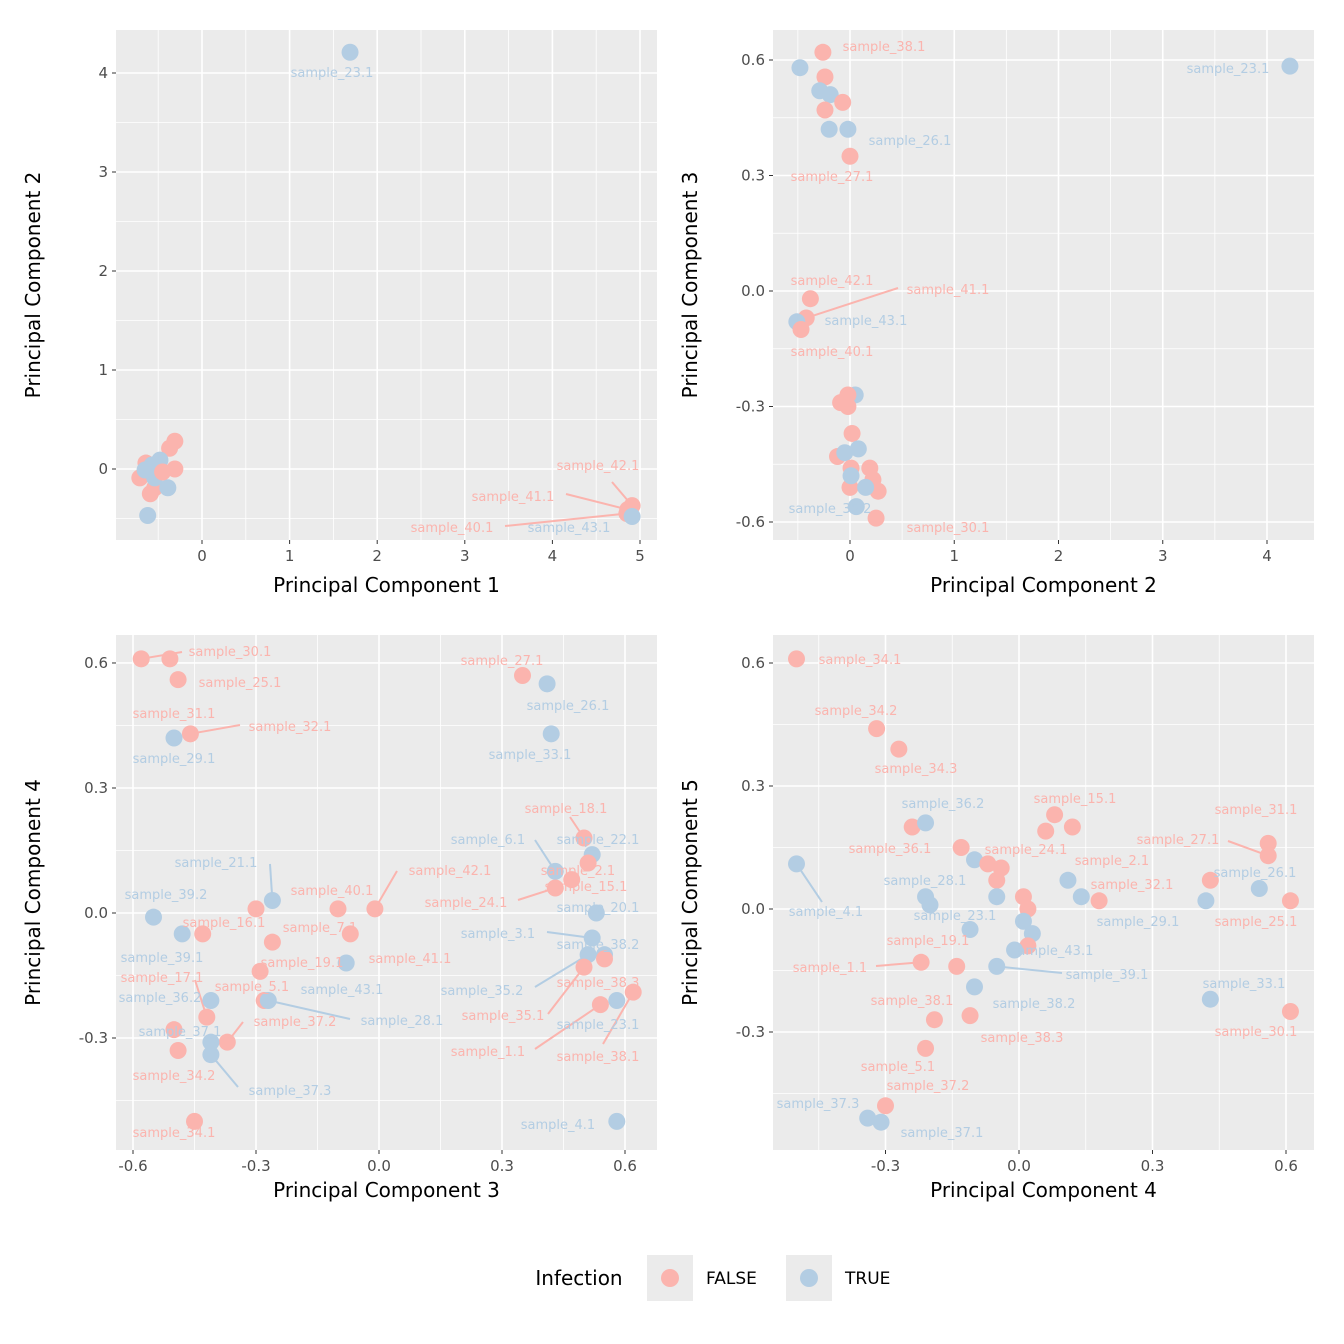 The width and height of the screenshot is (1344, 1344). I want to click on legend-label-true: TRUE, so click(867, 1279).